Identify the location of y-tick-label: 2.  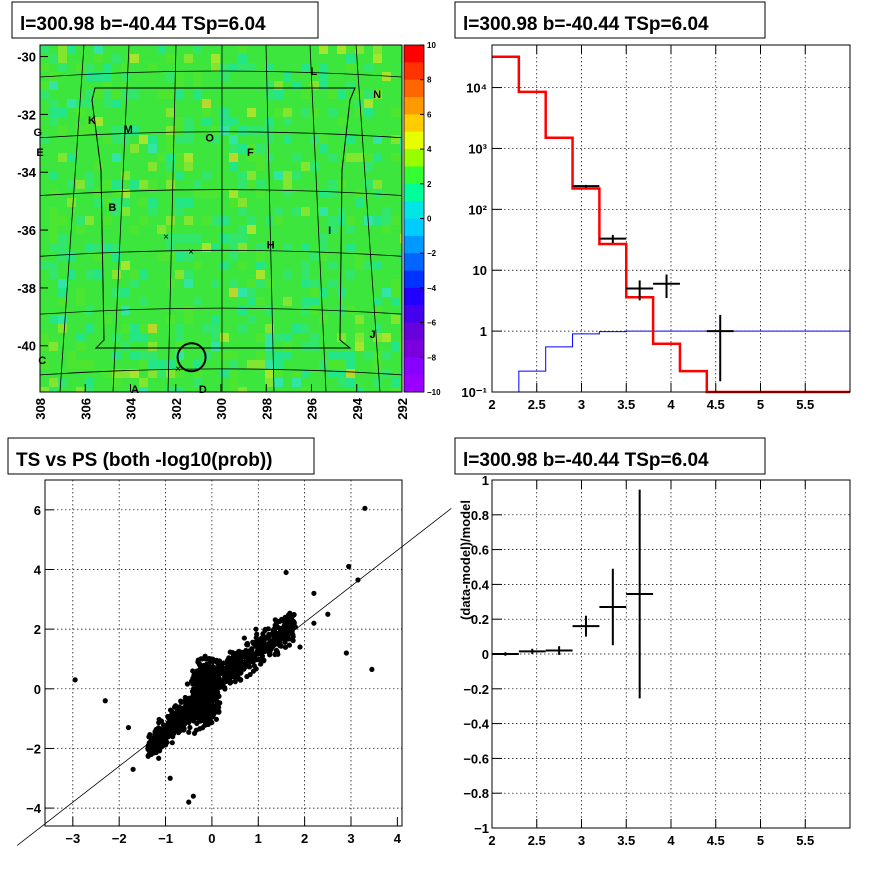
(37, 629).